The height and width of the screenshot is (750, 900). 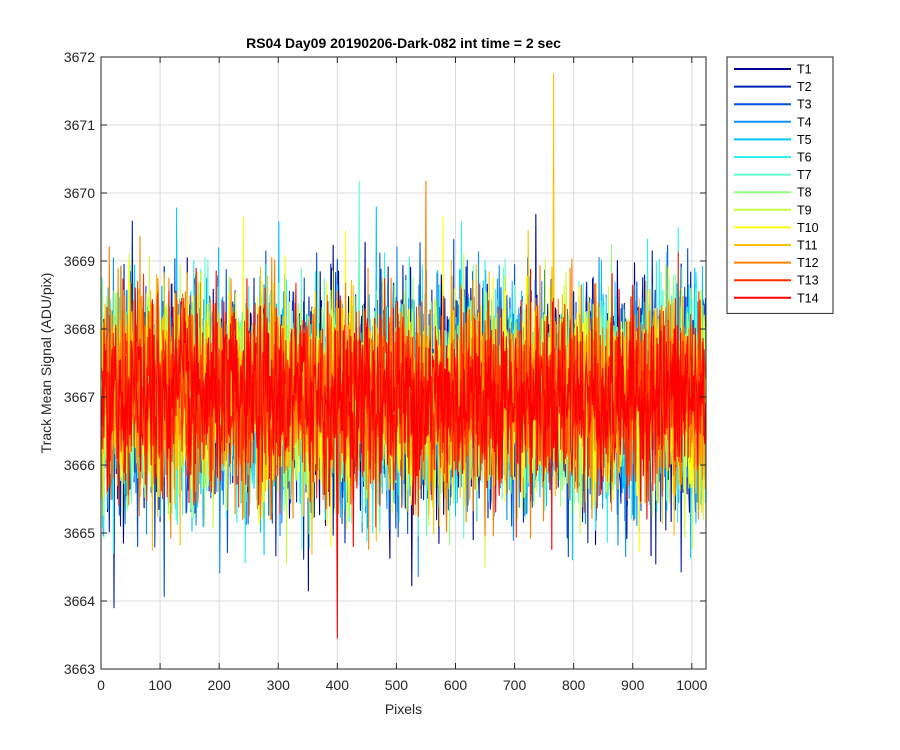 What do you see at coordinates (804, 158) in the screenshot?
I see `legend-label-t6: T6` at bounding box center [804, 158].